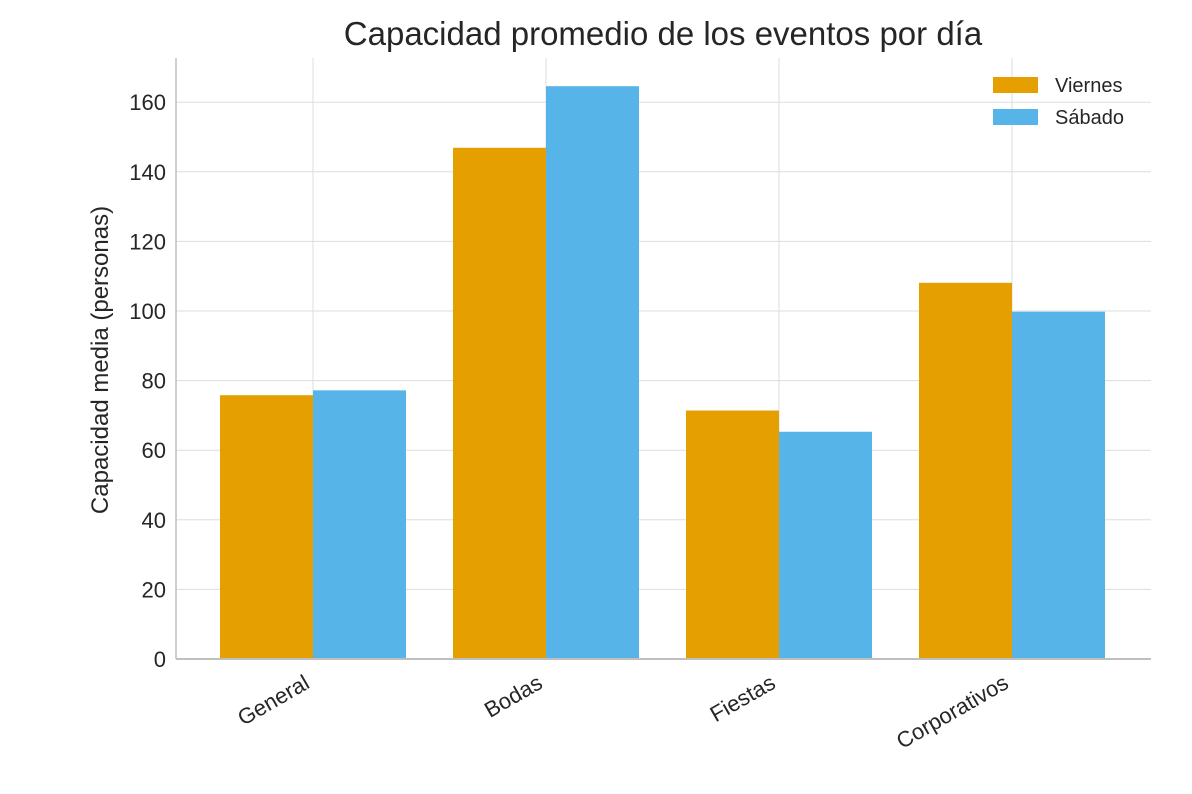  I want to click on y-tick-label: 160, so click(147, 102).